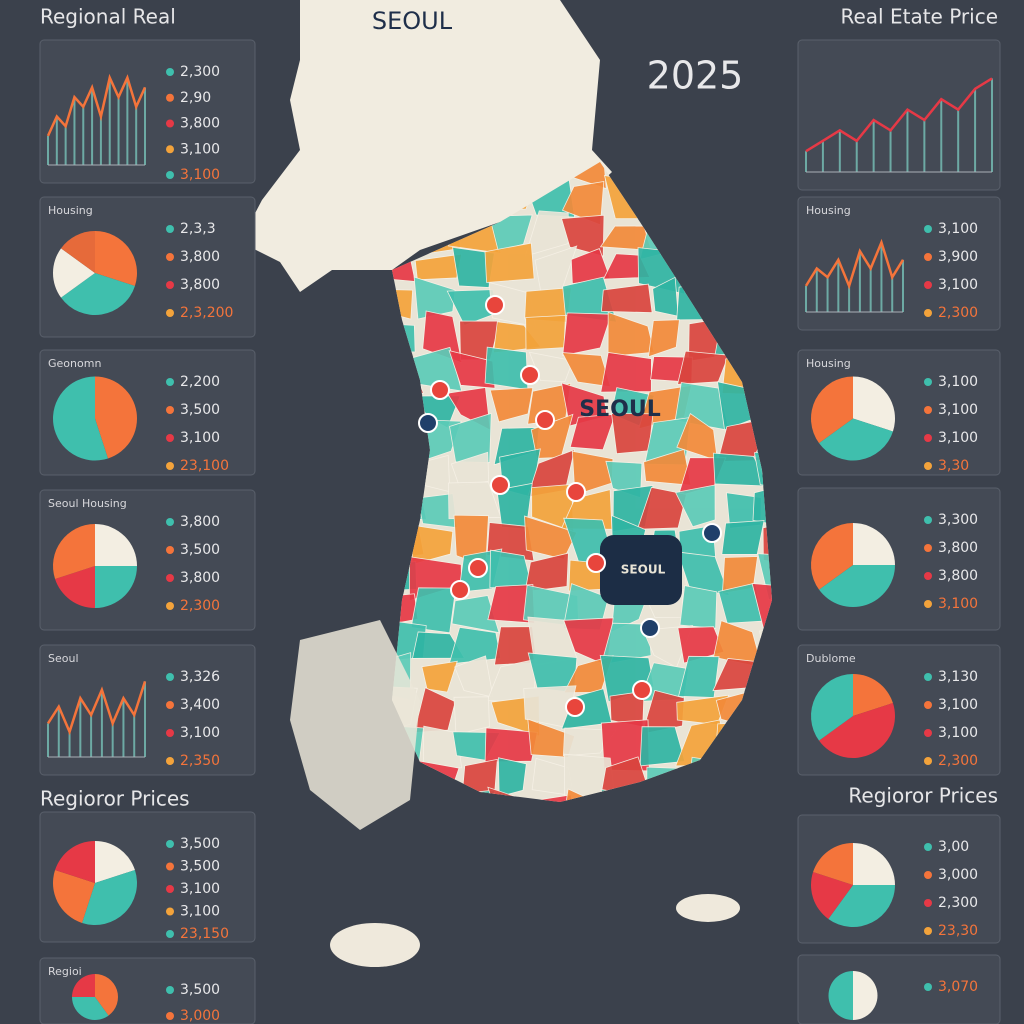 This screenshot has height=1024, width=1024. Describe the element at coordinates (206, 313) in the screenshot. I see `item-value: 2,3,200` at that location.